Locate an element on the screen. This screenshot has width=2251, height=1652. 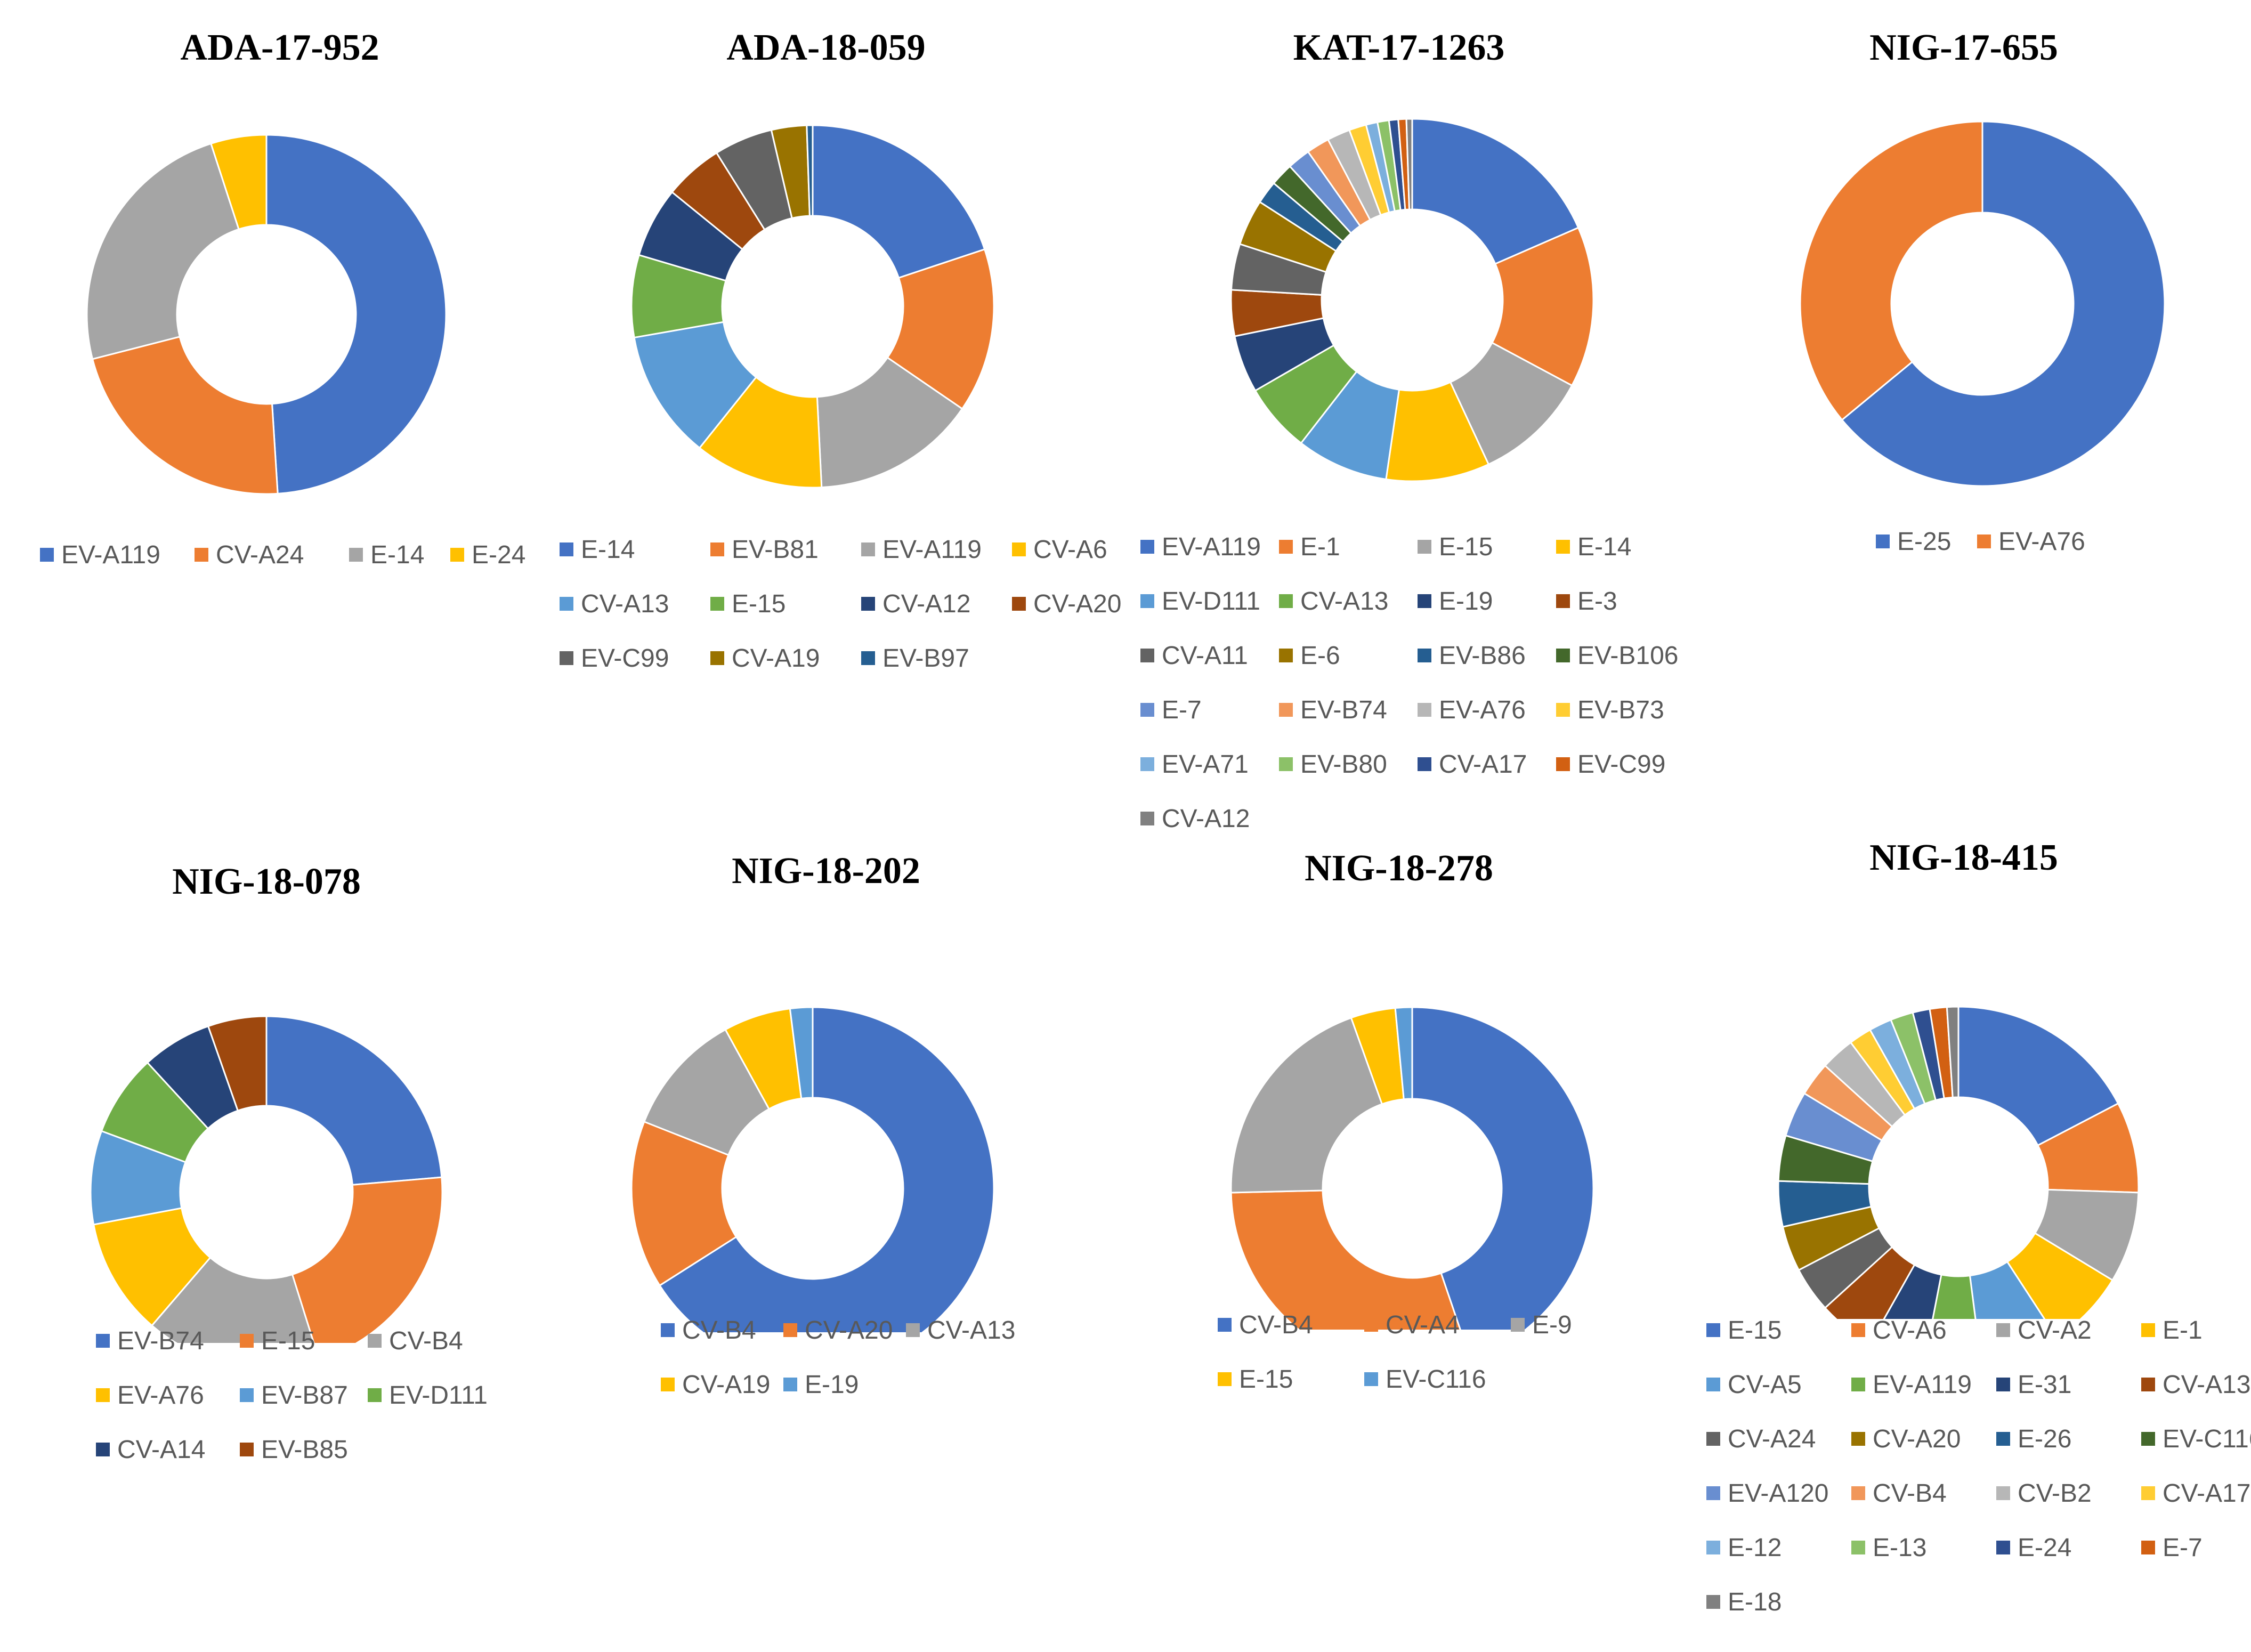
legend-label: CV-B4 is located at coordinates (1910, 1494).